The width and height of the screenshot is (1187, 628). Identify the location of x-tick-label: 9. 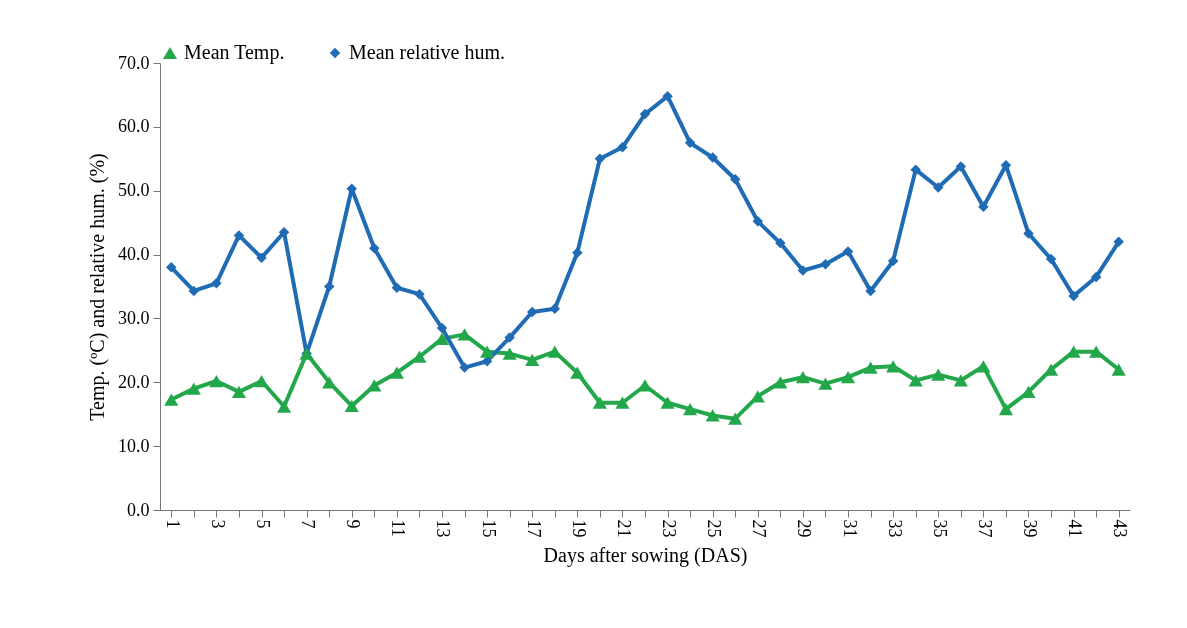
(353, 524).